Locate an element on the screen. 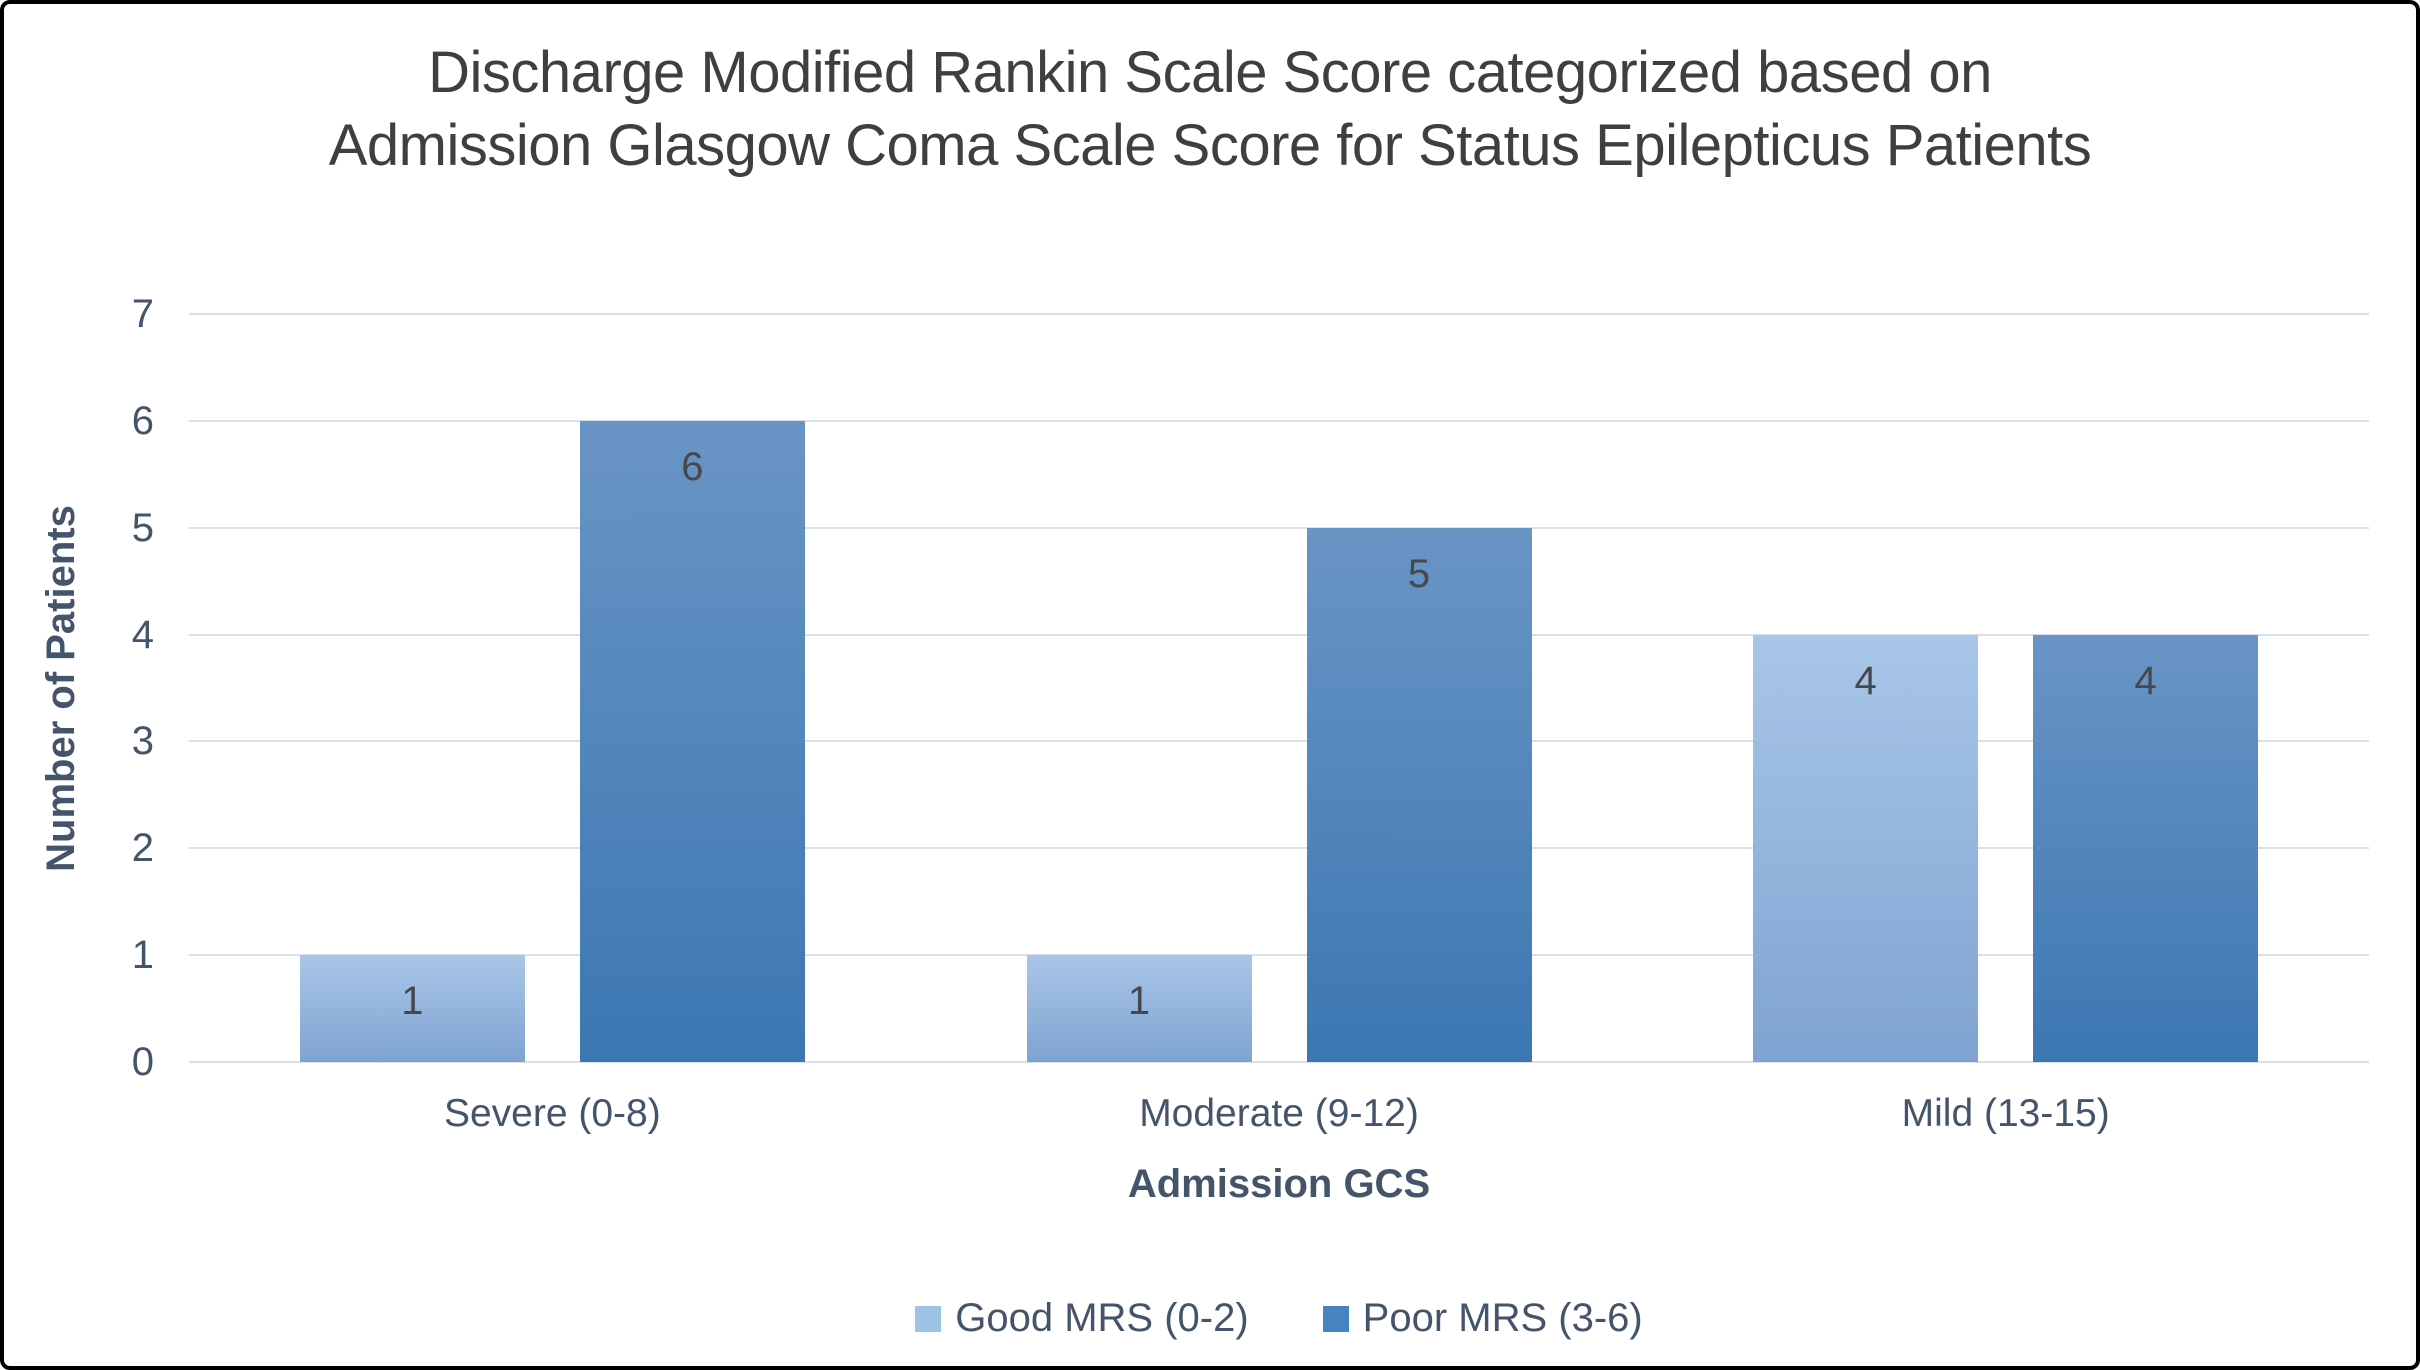 The width and height of the screenshot is (2420, 1370). legend-label: Good MRS (0-2) is located at coordinates (1102, 1318).